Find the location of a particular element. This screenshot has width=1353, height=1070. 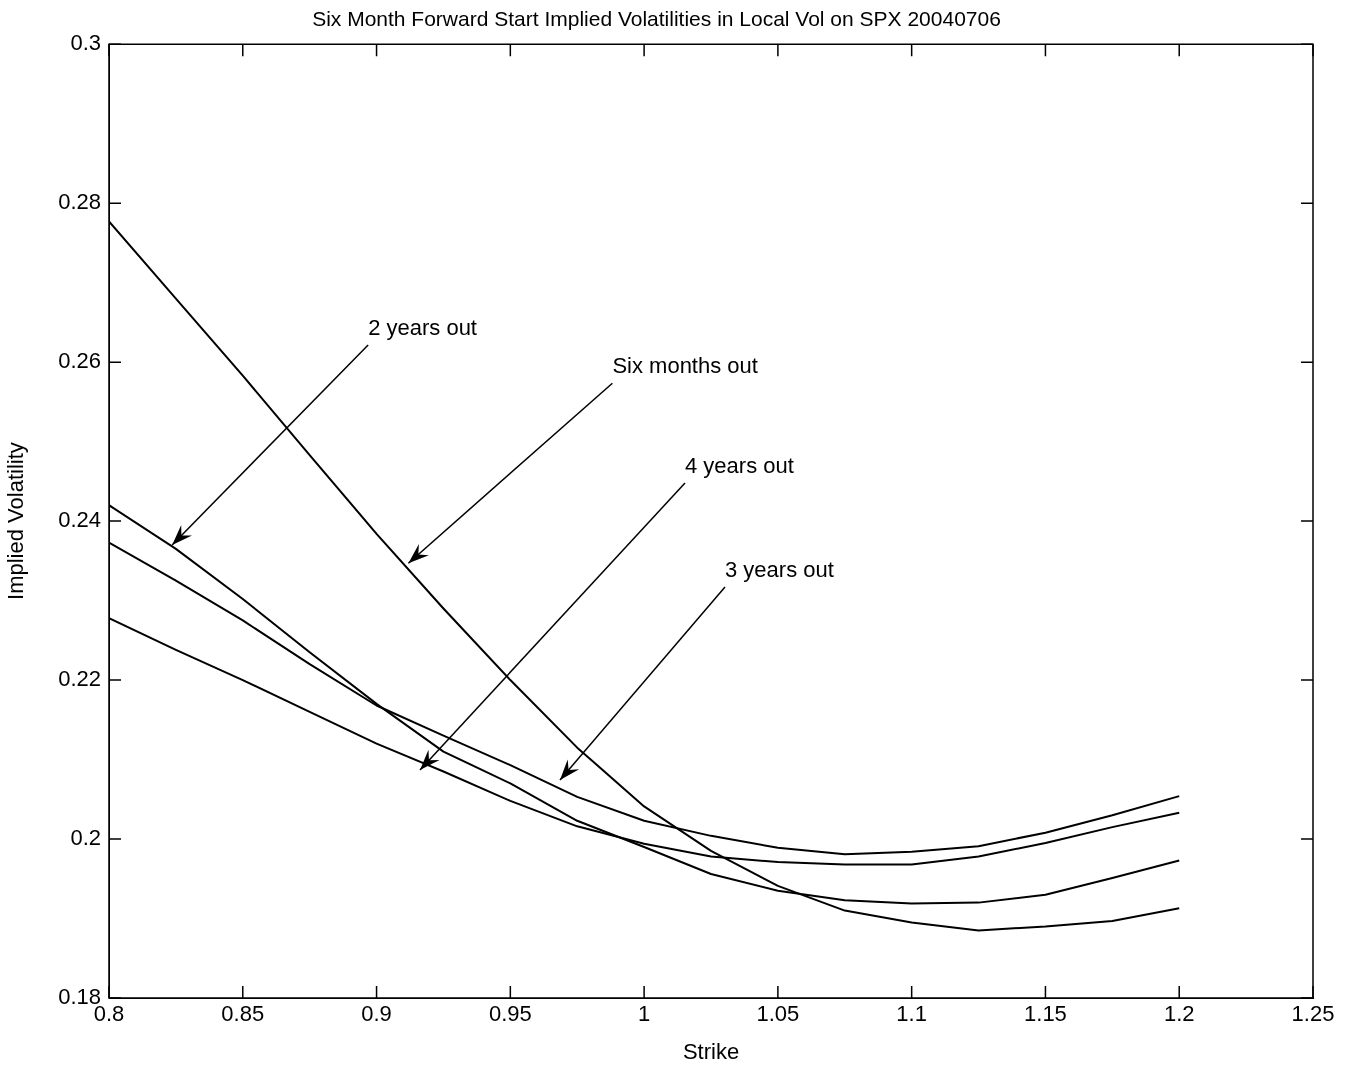

annotation: 2 years out is located at coordinates (422, 327).